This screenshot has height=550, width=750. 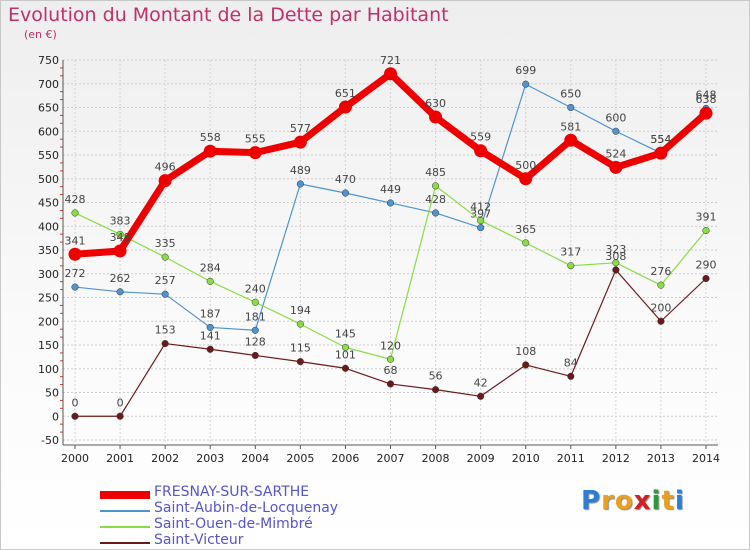 What do you see at coordinates (435, 172) in the screenshot?
I see `data-label: 485` at bounding box center [435, 172].